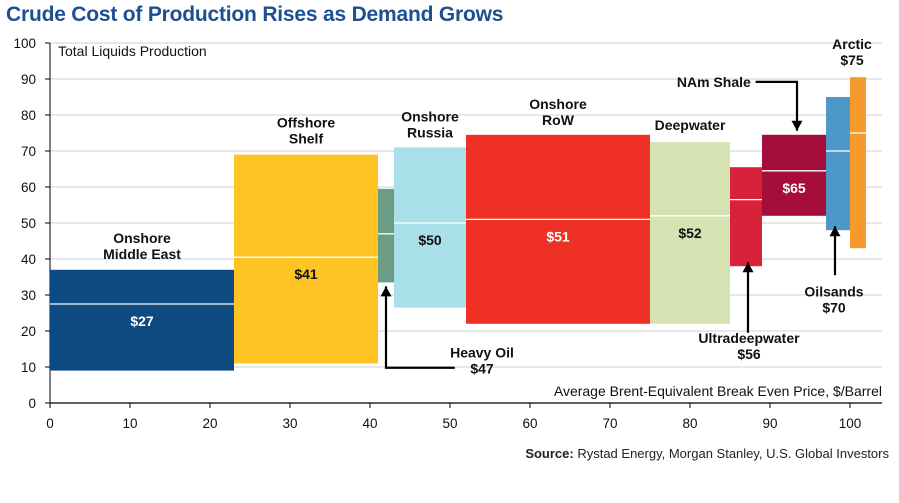  What do you see at coordinates (32, 403) in the screenshot?
I see `y-tick-label-0: 0` at bounding box center [32, 403].